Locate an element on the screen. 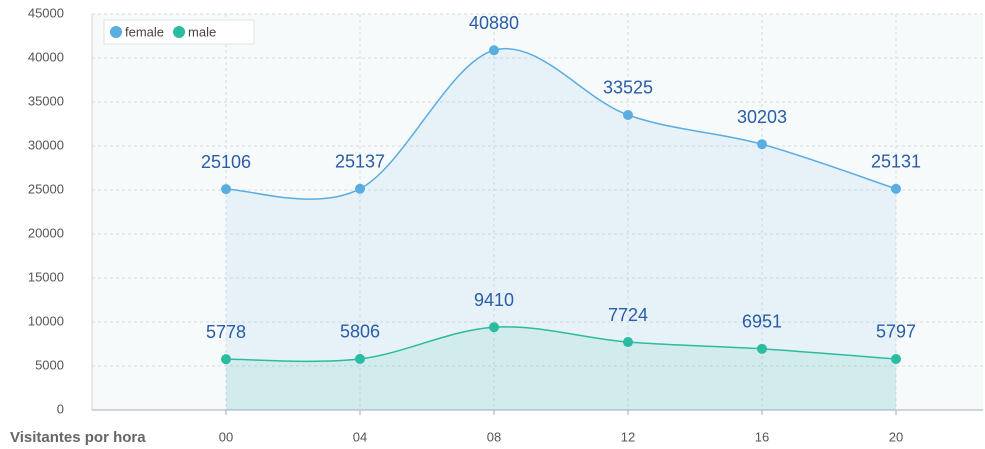  line is located at coordinates (561, 344).